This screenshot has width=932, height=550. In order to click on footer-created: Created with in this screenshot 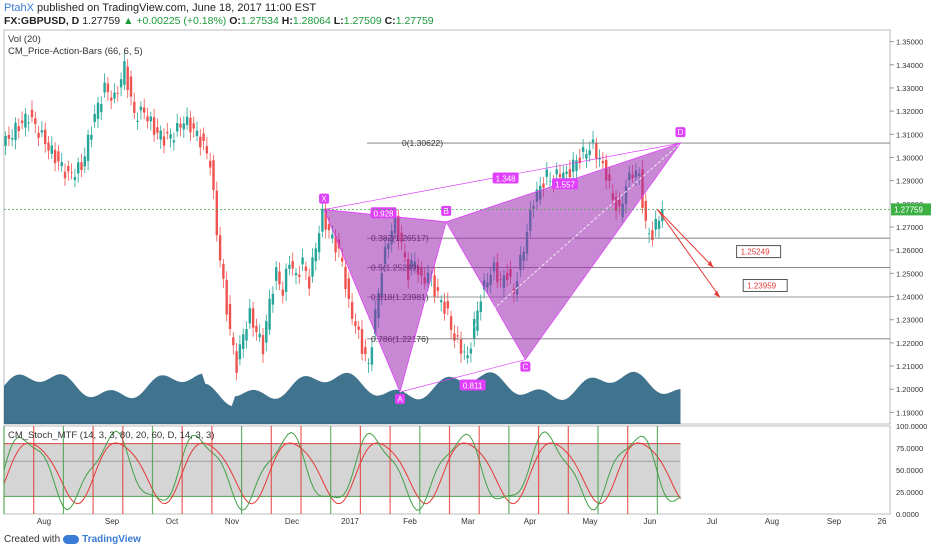, I will do `click(32, 539)`.